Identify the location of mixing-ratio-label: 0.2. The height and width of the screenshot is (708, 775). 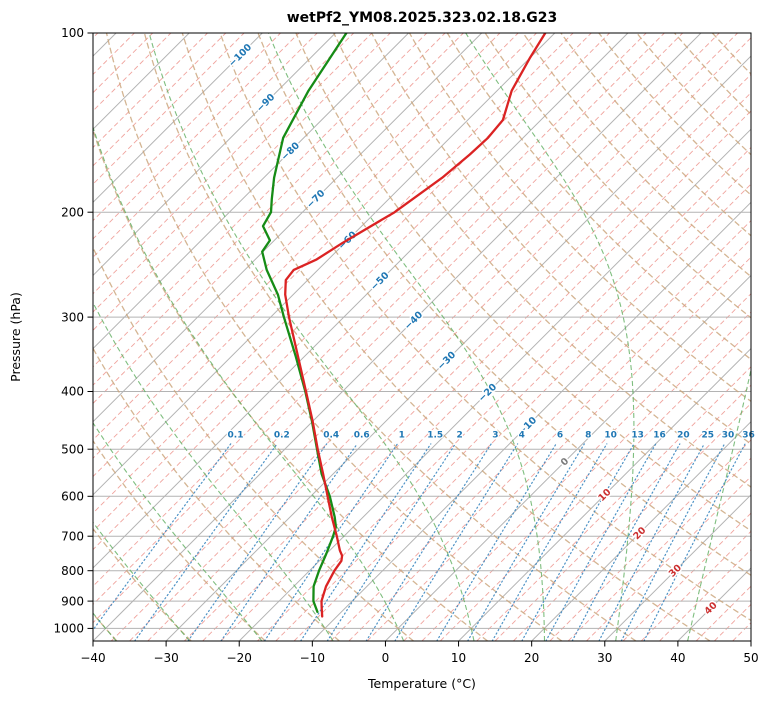
(282, 436).